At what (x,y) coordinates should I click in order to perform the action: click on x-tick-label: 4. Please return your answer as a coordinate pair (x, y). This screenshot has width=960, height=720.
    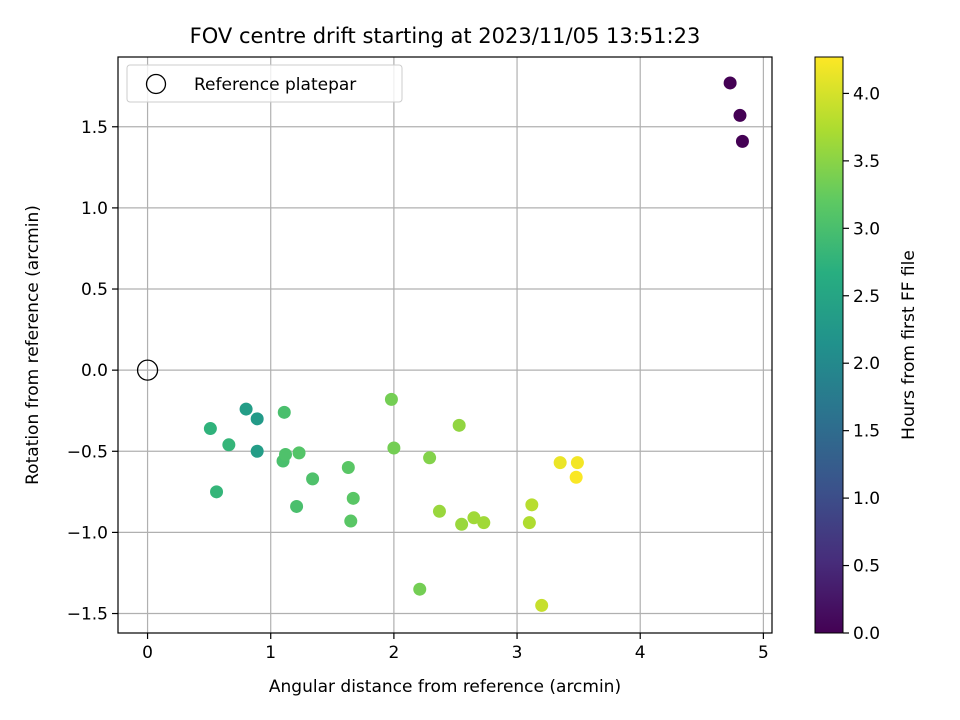
    Looking at the image, I should click on (640, 653).